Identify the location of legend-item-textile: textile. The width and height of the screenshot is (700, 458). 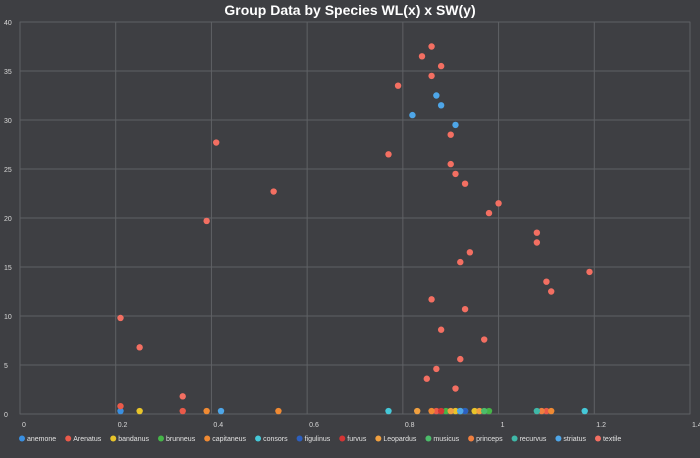
(607, 439).